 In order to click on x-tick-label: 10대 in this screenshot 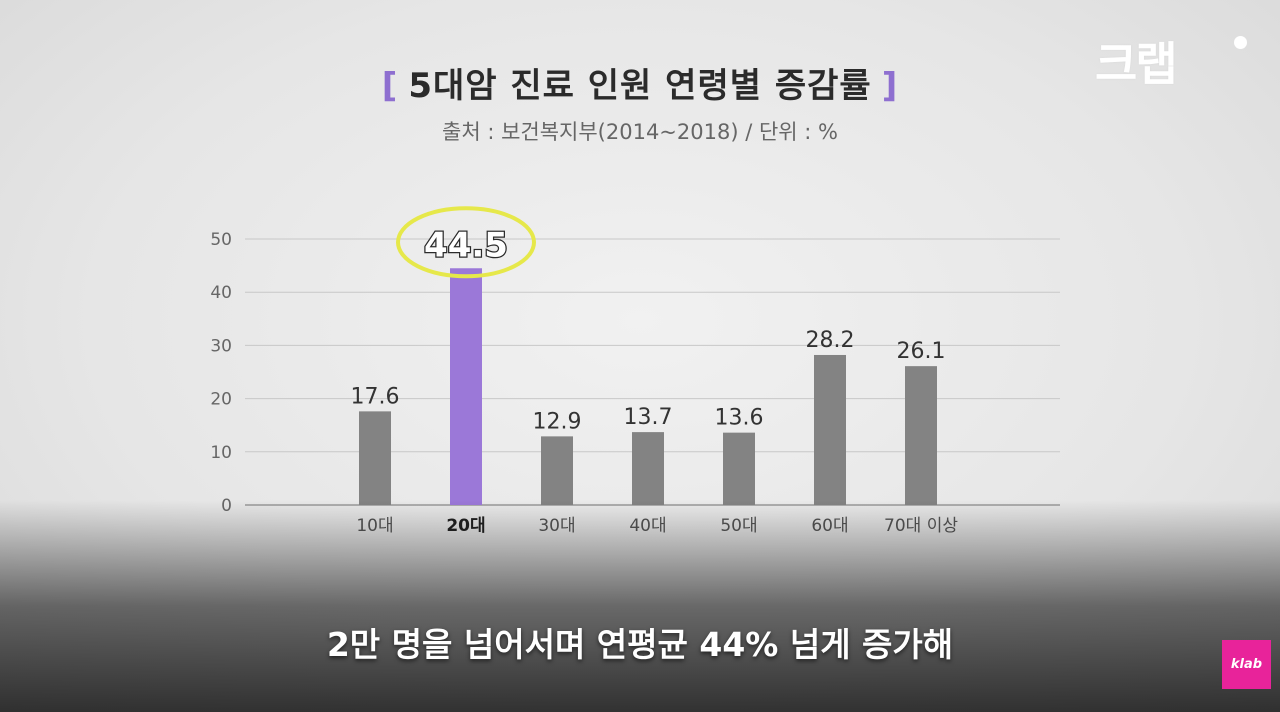, I will do `click(374, 526)`.